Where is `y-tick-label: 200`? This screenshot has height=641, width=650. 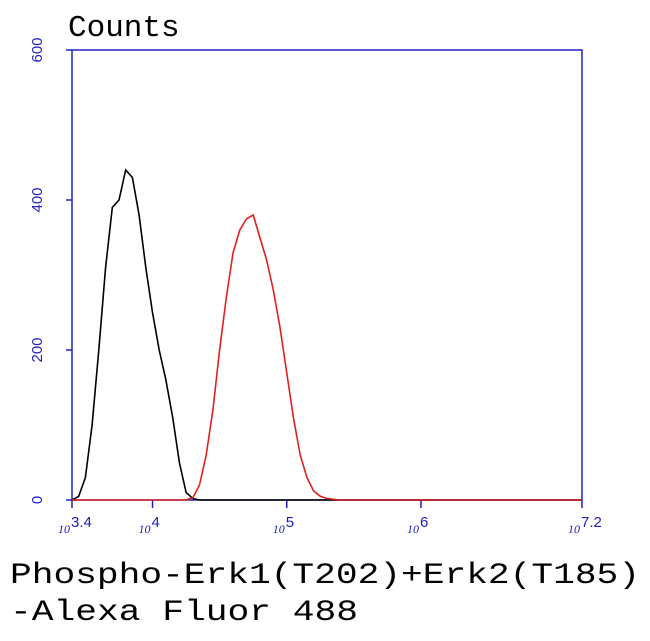
y-tick-label: 200 is located at coordinates (37, 349).